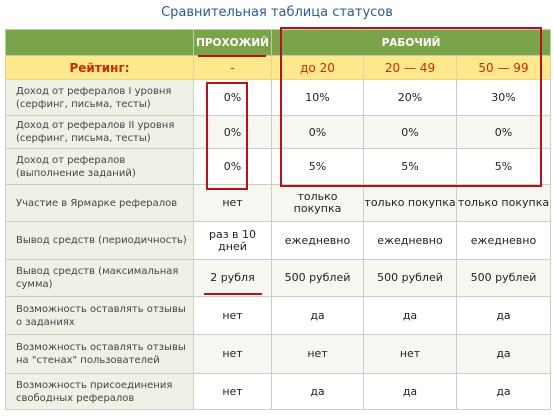  Describe the element at coordinates (317, 203) in the screenshot. I see `cell-level-1: только покупка` at that location.